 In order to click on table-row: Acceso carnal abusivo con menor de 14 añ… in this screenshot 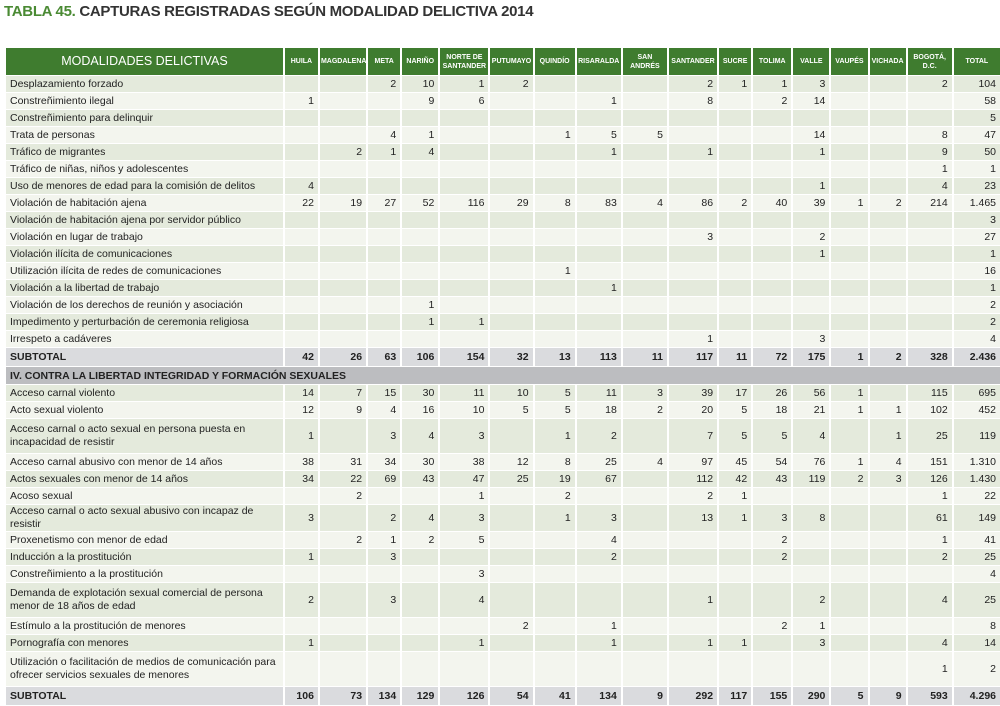, I will do `click(503, 462)`.